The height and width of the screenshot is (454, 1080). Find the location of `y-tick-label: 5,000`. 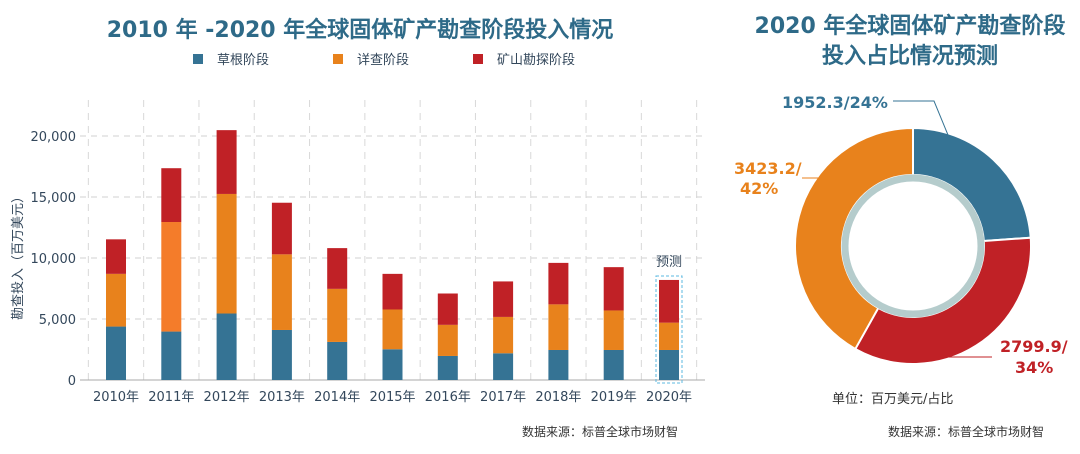

y-tick-label: 5,000 is located at coordinates (57, 320).